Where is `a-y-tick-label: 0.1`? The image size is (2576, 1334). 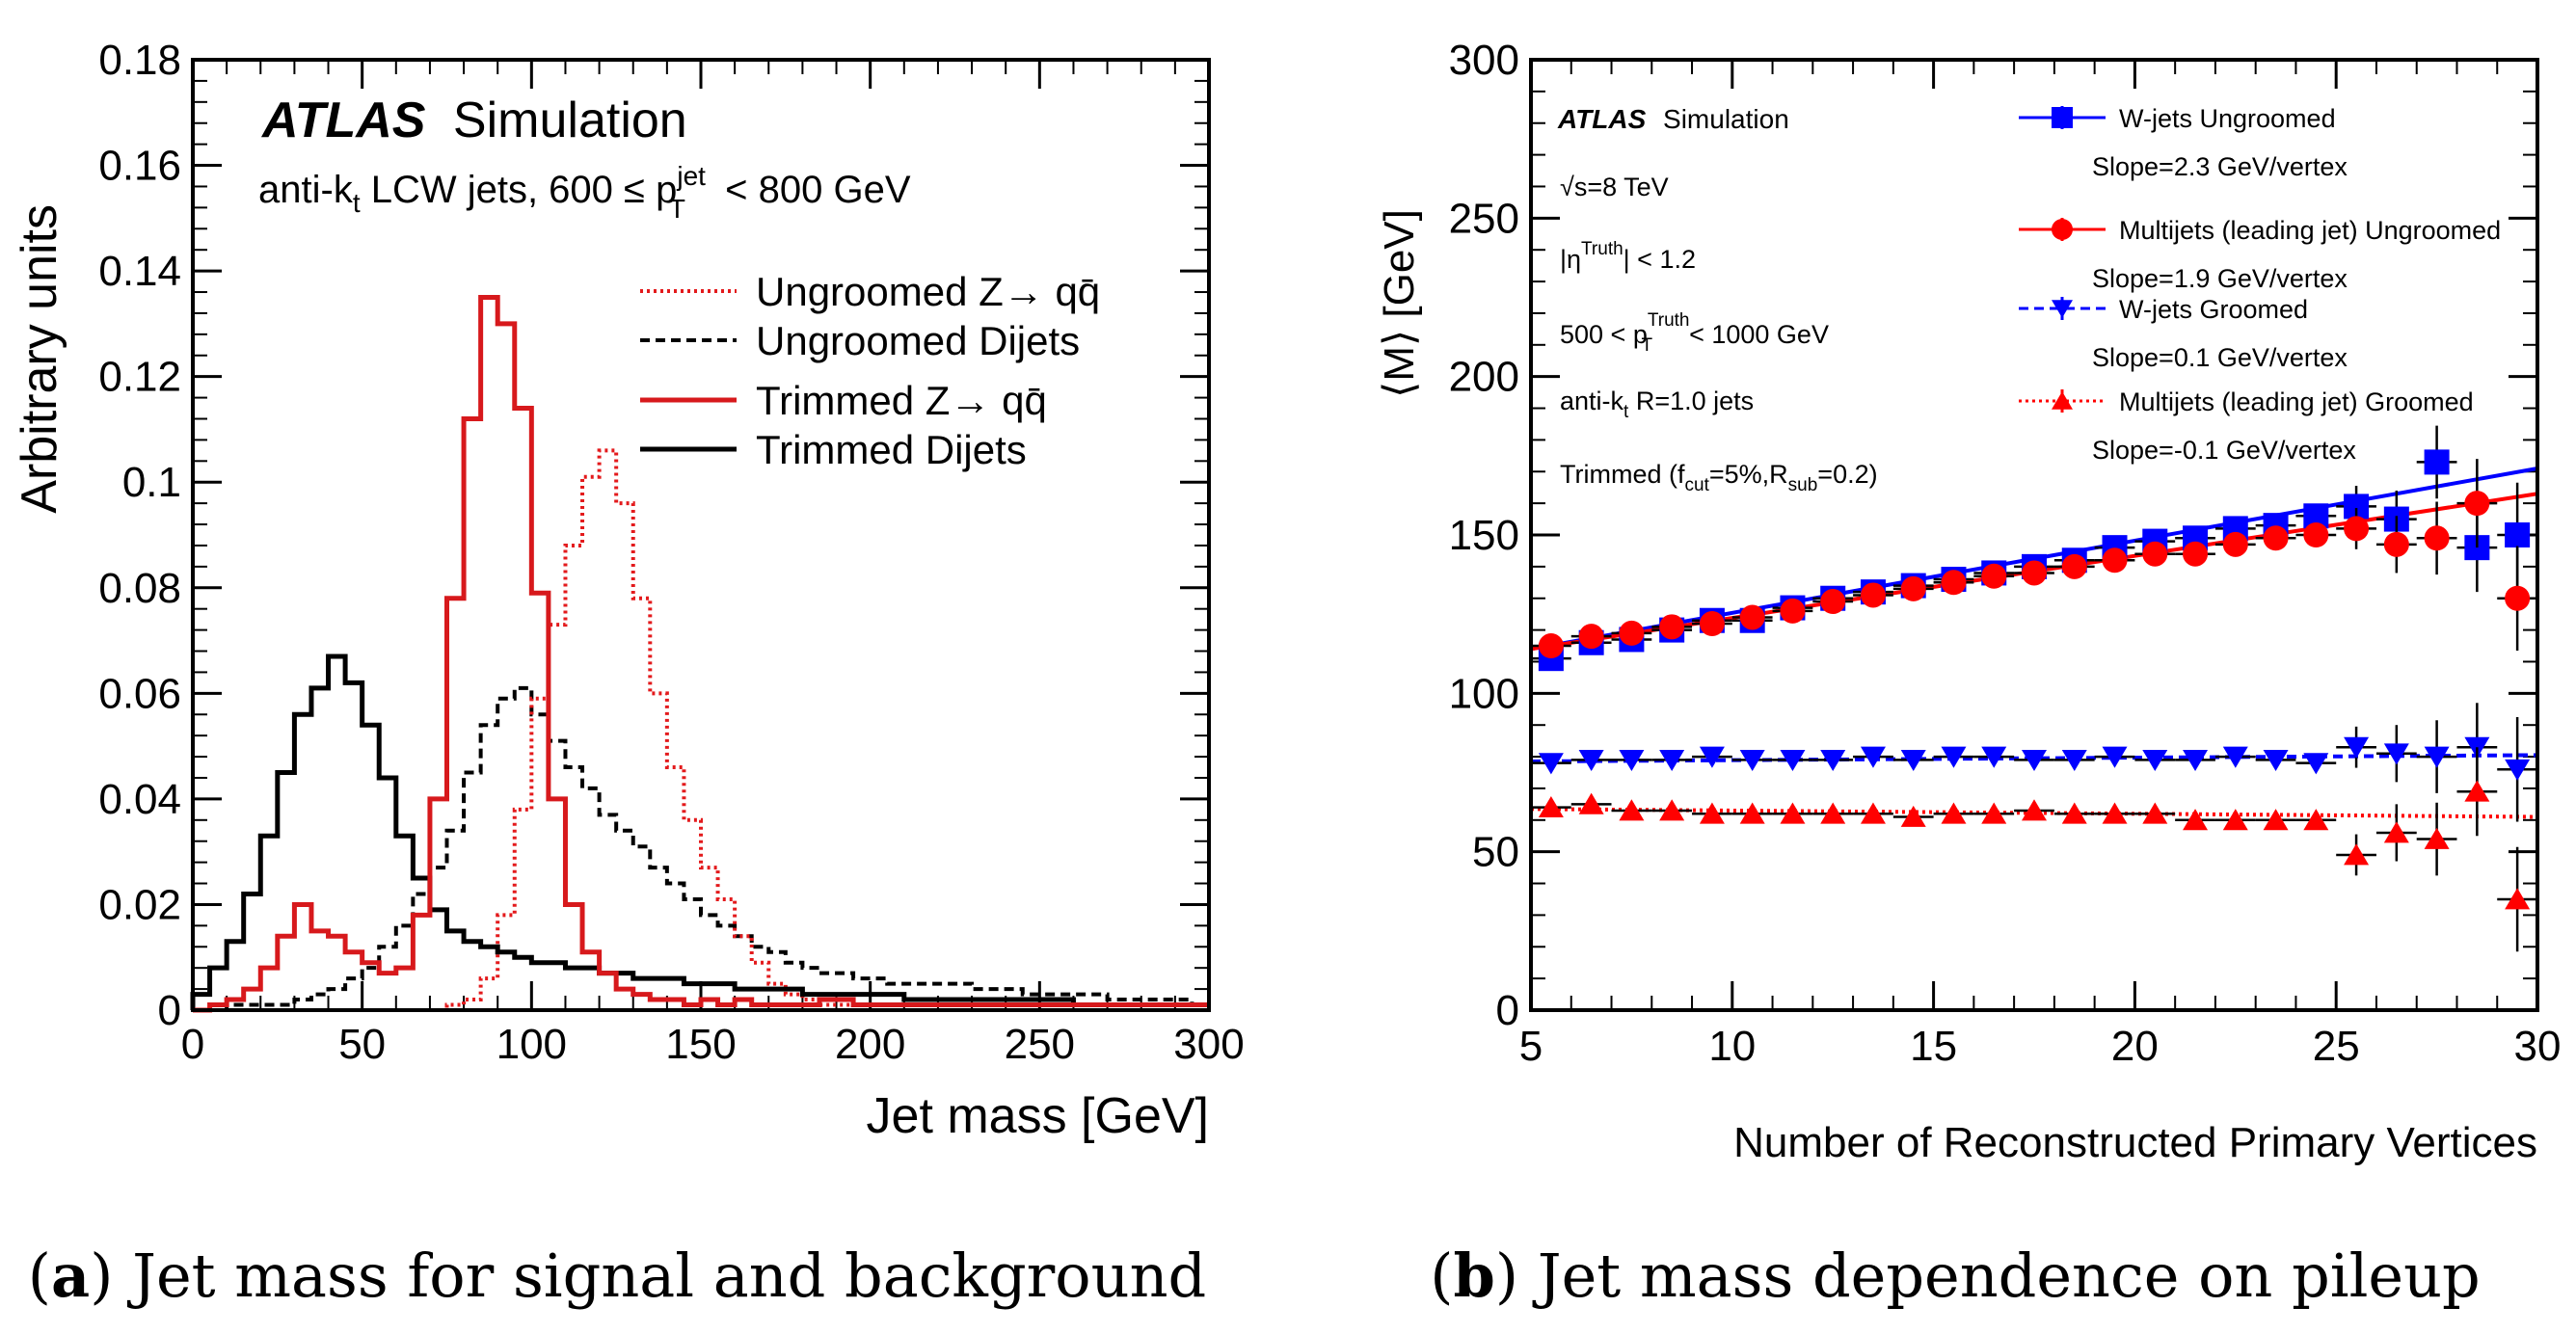
a-y-tick-label: 0.1 is located at coordinates (151, 482).